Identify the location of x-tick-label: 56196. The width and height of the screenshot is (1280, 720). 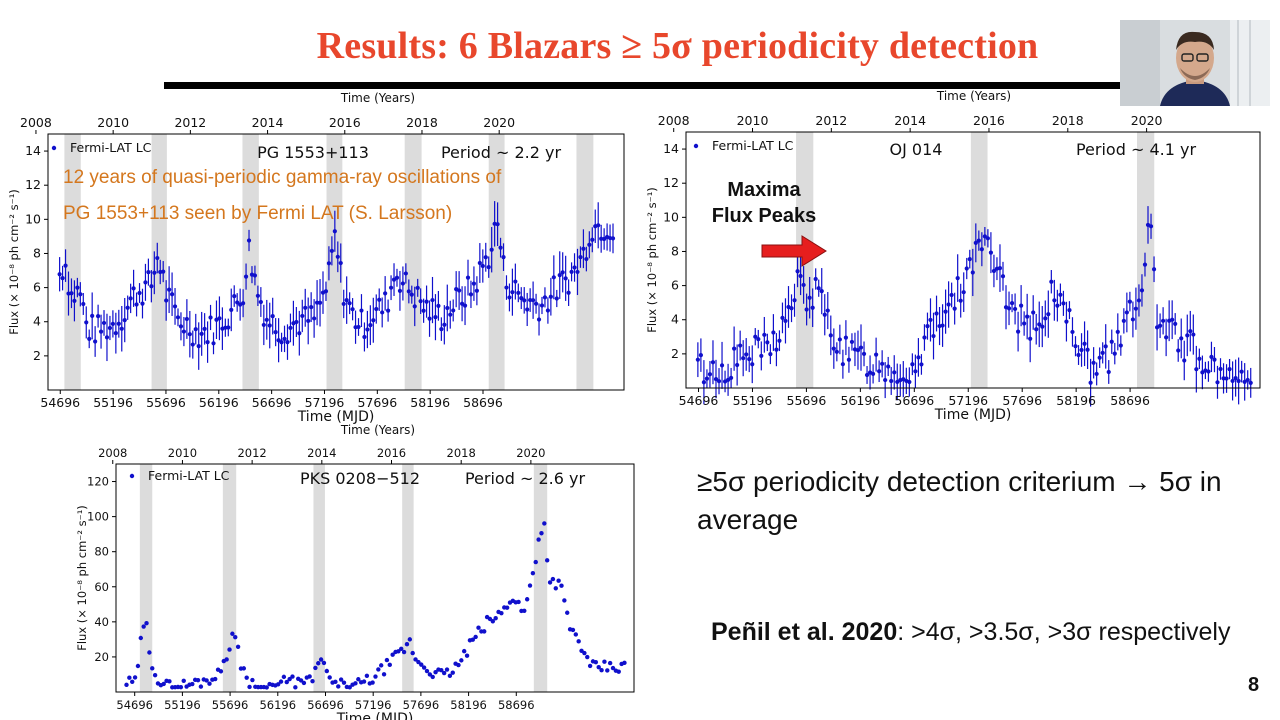
(860, 400).